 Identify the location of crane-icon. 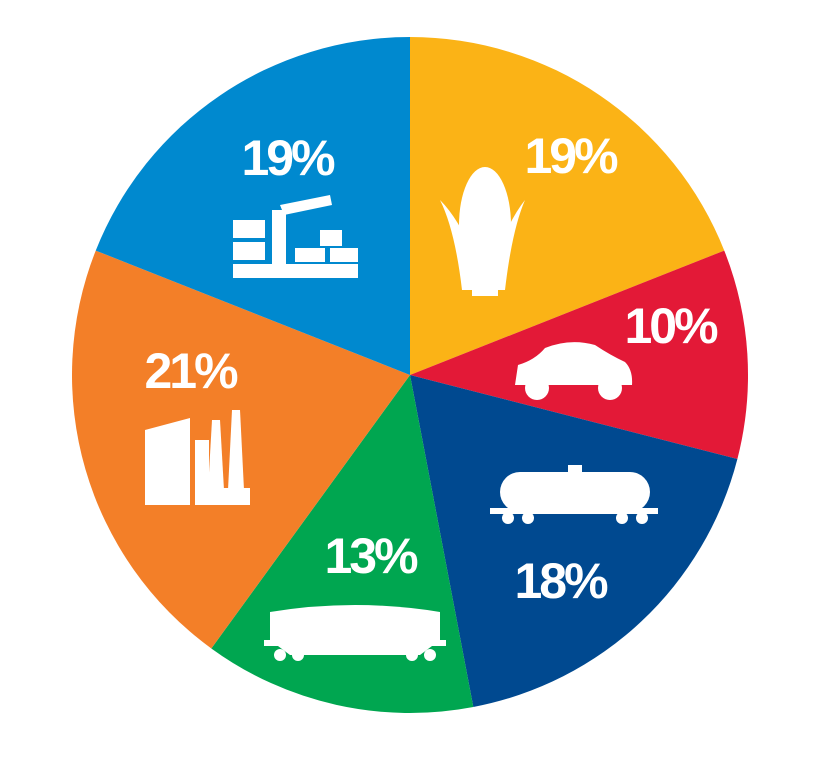
(295, 236).